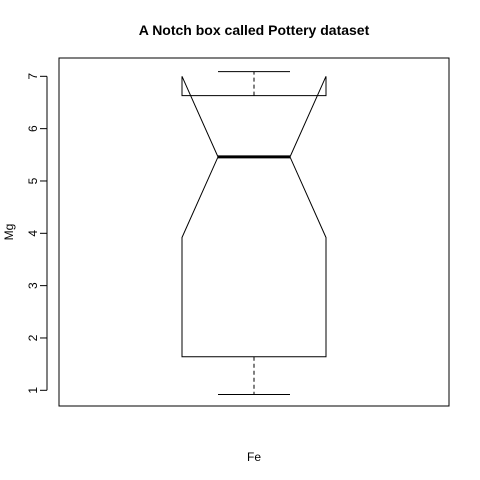  What do you see at coordinates (254, 457) in the screenshot?
I see `x-axis-label: Fe` at bounding box center [254, 457].